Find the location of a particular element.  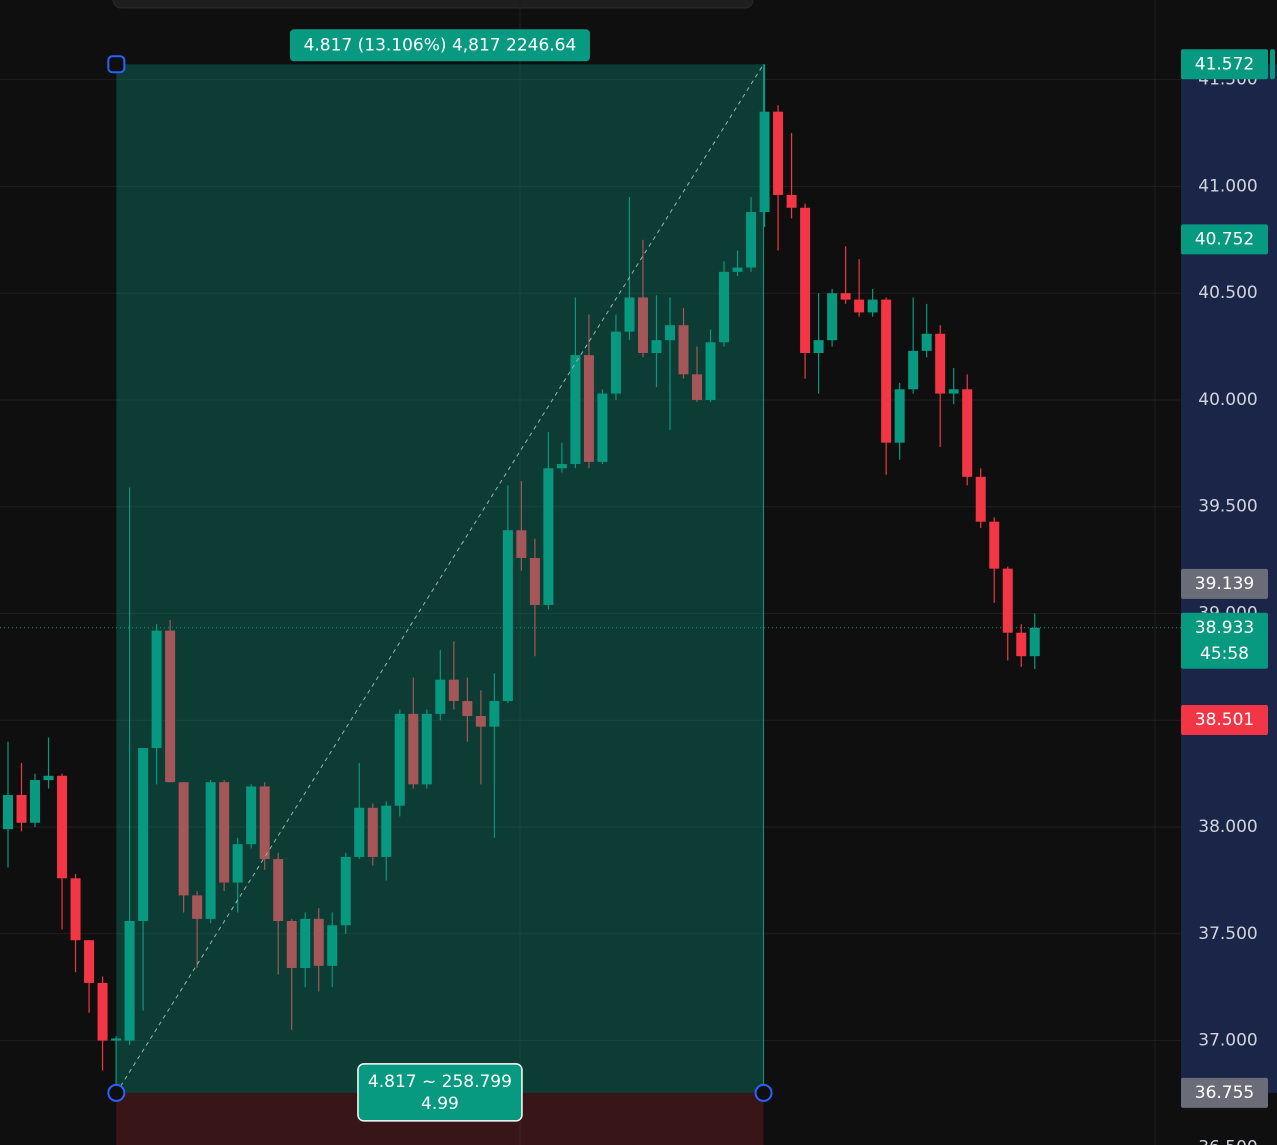

last-price-box is located at coordinates (1224, 640).